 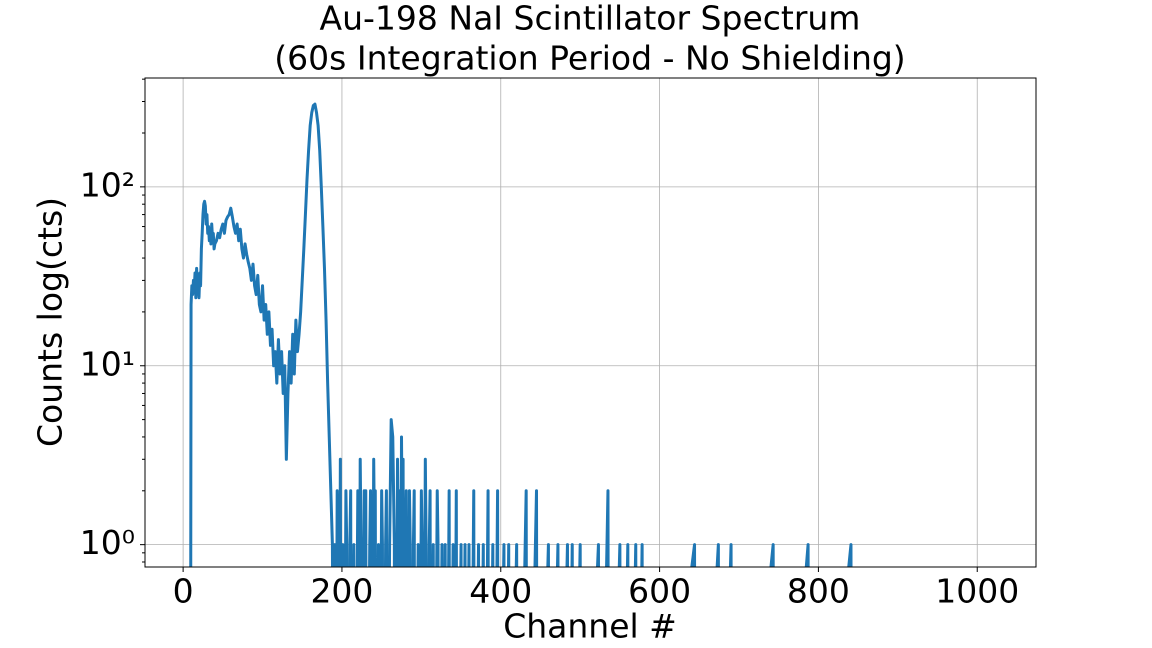 What do you see at coordinates (589, 58) in the screenshot?
I see `chart-title: (60s Integration Period - No Shielding)` at bounding box center [589, 58].